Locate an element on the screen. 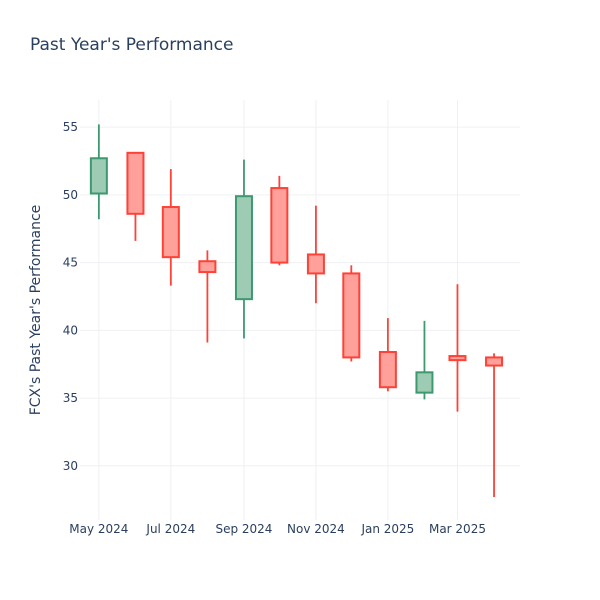 The height and width of the screenshot is (600, 600). y-tick-label: 30 is located at coordinates (70, 466).